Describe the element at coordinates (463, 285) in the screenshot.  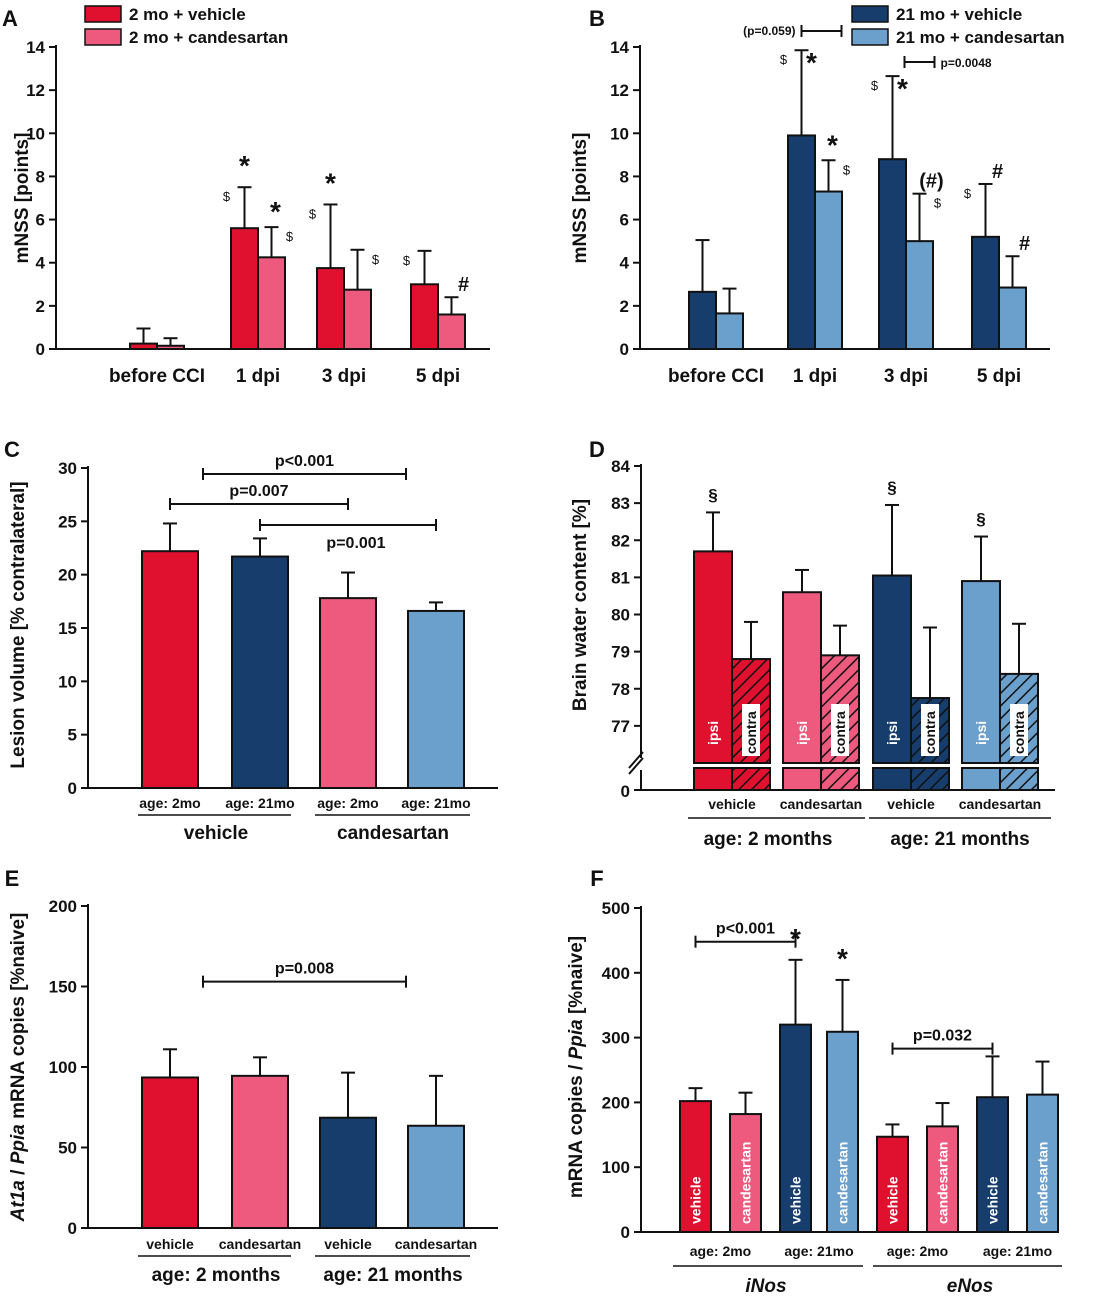
I see `panel-A-significance-mark: #` at that location.